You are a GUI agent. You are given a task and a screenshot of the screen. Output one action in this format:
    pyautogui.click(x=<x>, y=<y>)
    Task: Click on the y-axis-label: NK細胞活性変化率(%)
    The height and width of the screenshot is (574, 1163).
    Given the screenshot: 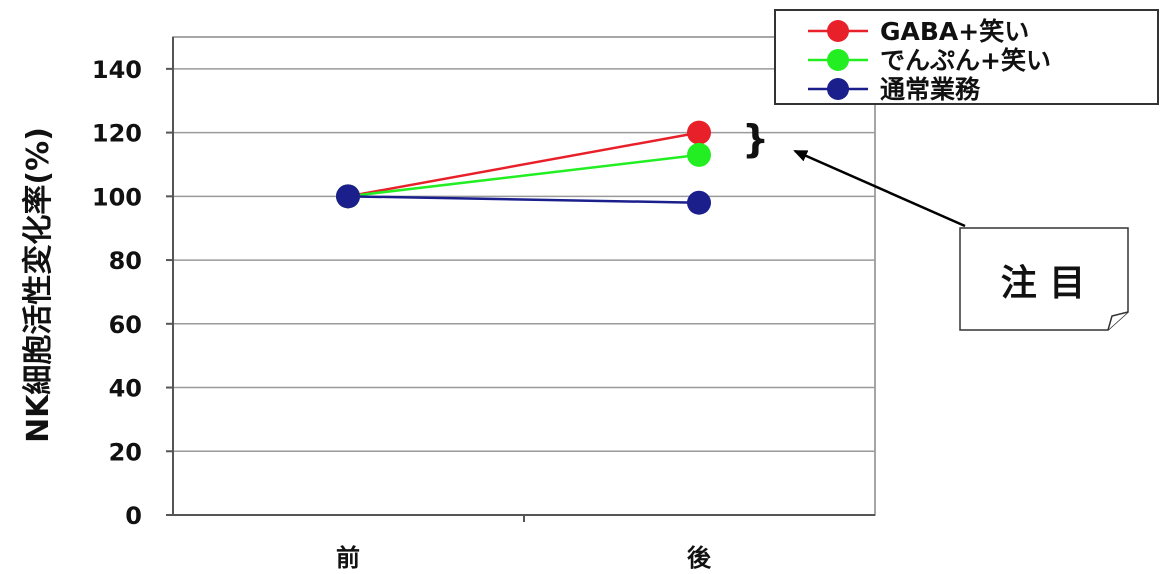 What is the action you would take?
    pyautogui.click(x=38, y=285)
    